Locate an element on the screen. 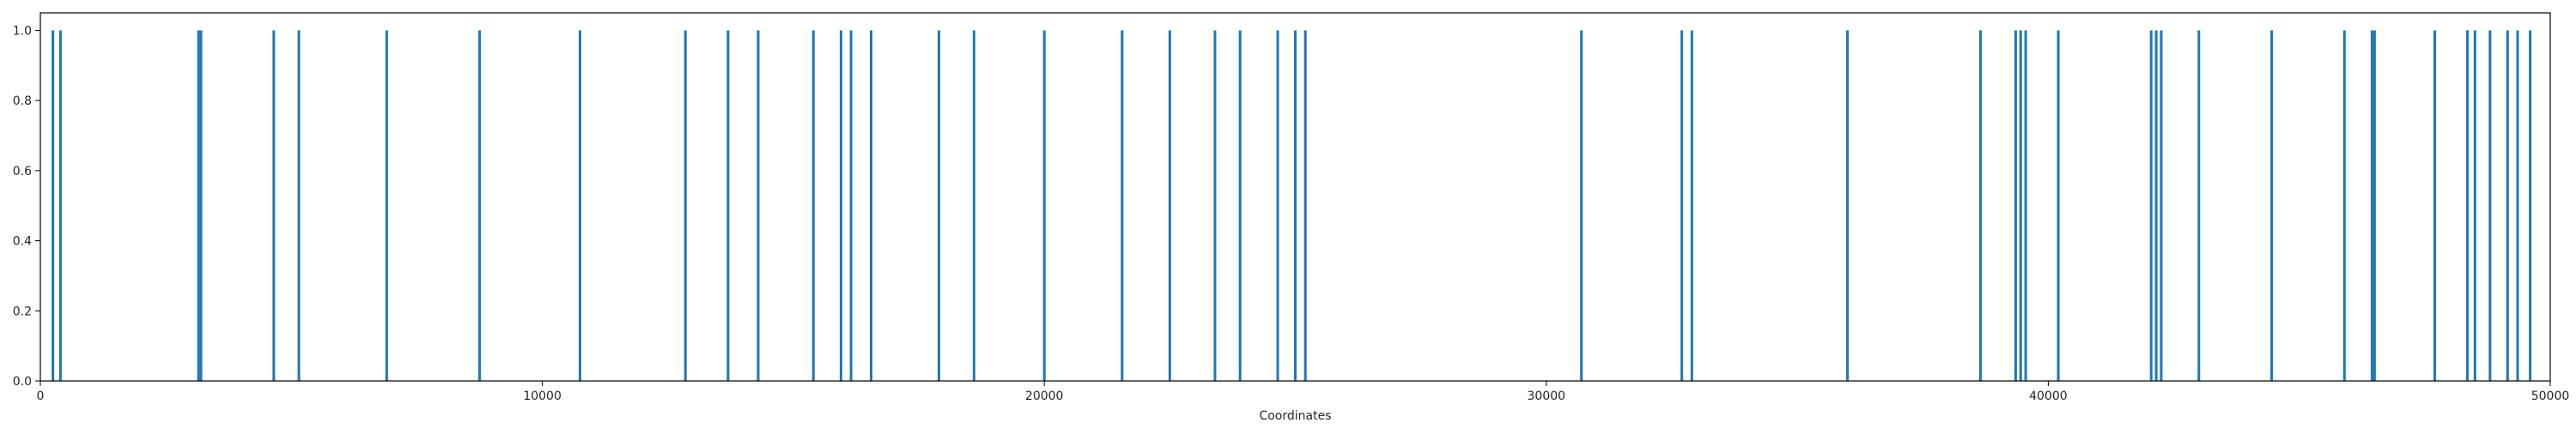 The height and width of the screenshot is (429, 2576). x-tick-label: 40000 is located at coordinates (2048, 396).